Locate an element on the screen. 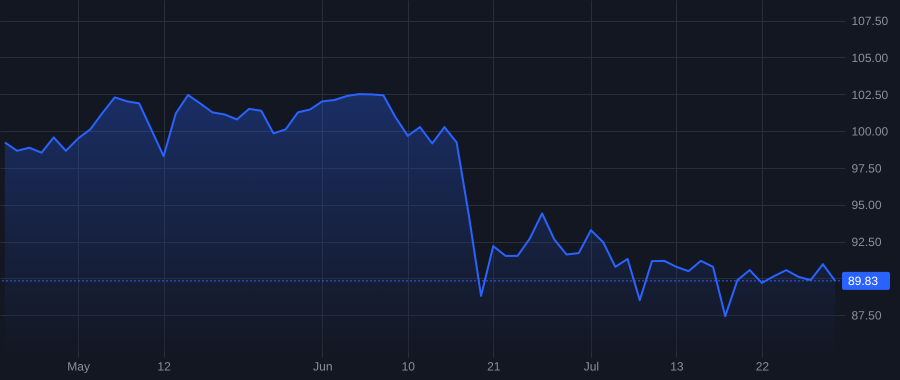 This screenshot has height=380, width=900. y-tick-label: 95.00 is located at coordinates (867, 205).